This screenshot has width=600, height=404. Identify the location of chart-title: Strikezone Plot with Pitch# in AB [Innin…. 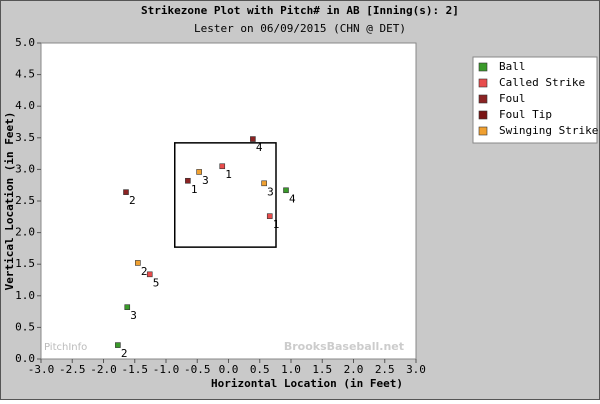
(300, 10).